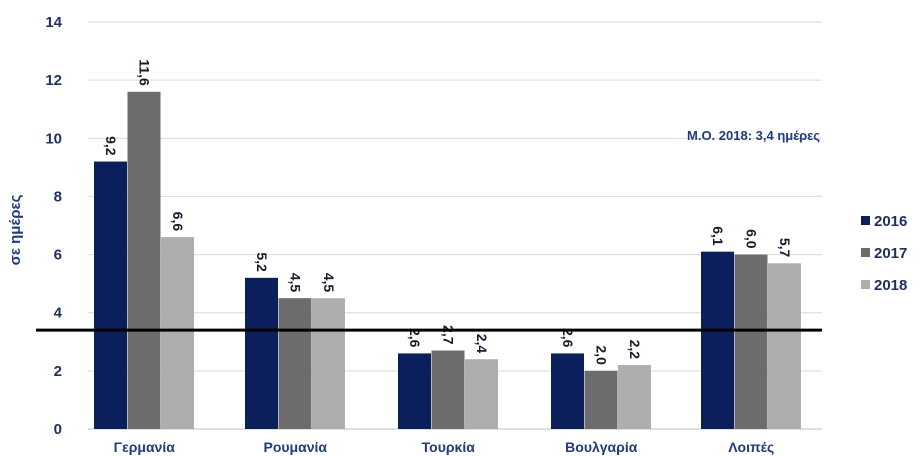 This screenshot has width=919, height=456. Describe the element at coordinates (145, 447) in the screenshot. I see `category-label: Γερμανία` at that location.